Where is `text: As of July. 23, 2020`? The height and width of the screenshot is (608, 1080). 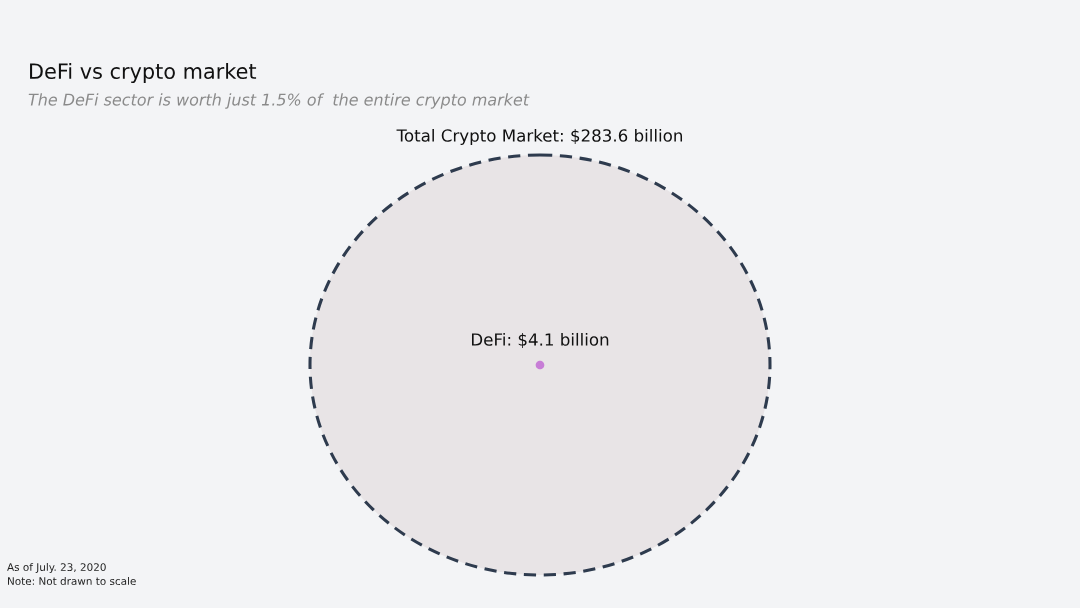
text: As of July. 23, 2020 is located at coordinates (56, 568).